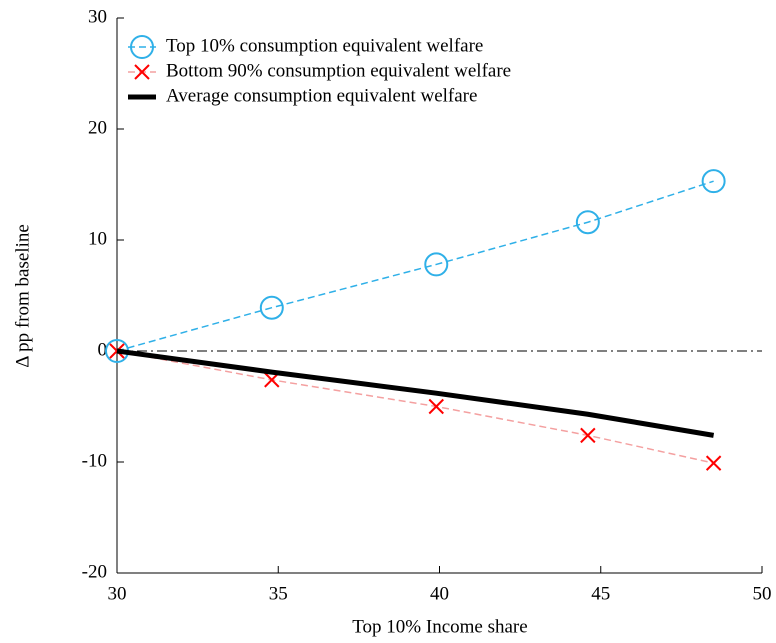 This screenshot has height=643, width=776. What do you see at coordinates (97, 16) in the screenshot?
I see `y-tick-label: 30` at bounding box center [97, 16].